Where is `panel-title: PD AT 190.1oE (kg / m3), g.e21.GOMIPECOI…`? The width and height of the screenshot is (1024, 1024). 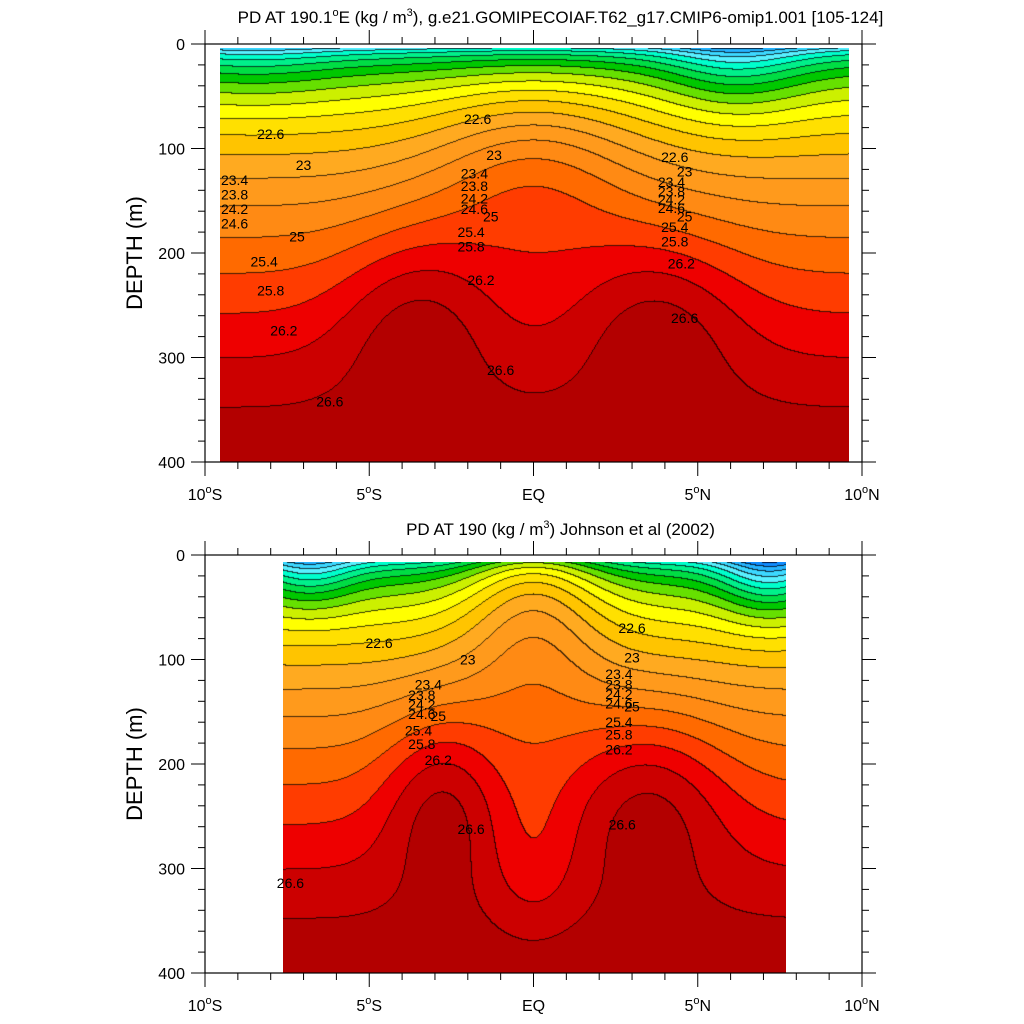
panel-title: PD AT 190.1oE (kg / m3), g.e21.GOMIPECOI… is located at coordinates (561, 17).